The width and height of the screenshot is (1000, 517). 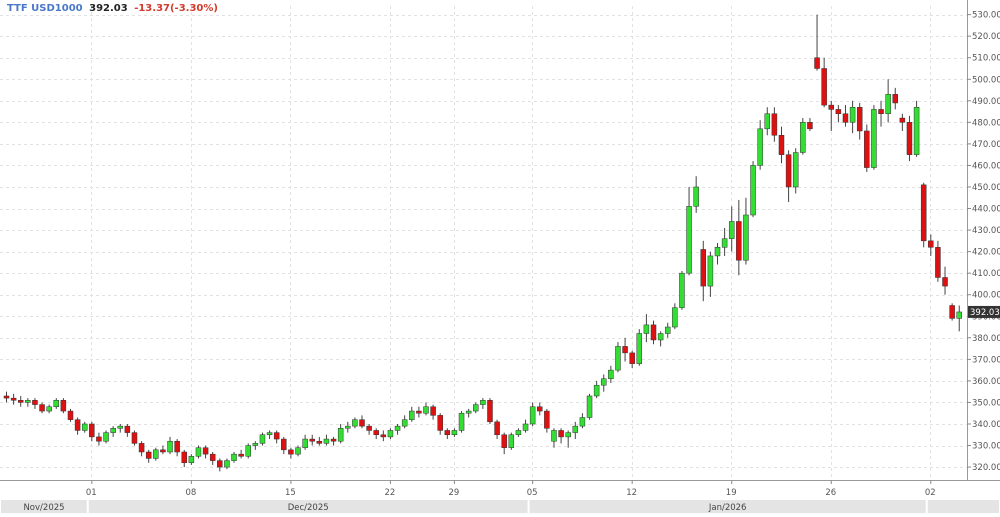 I want to click on ticker-symbol: TTF USD1000, so click(x=45, y=8).